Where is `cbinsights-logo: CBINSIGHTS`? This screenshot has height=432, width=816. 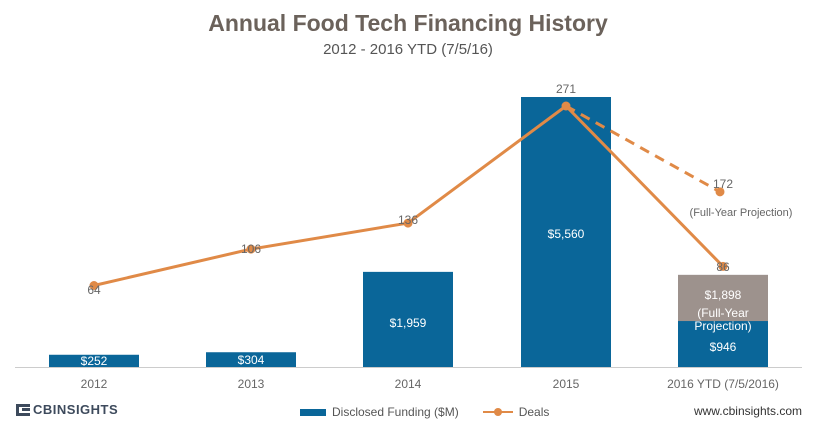 cbinsights-logo: CBINSIGHTS is located at coordinates (67, 409).